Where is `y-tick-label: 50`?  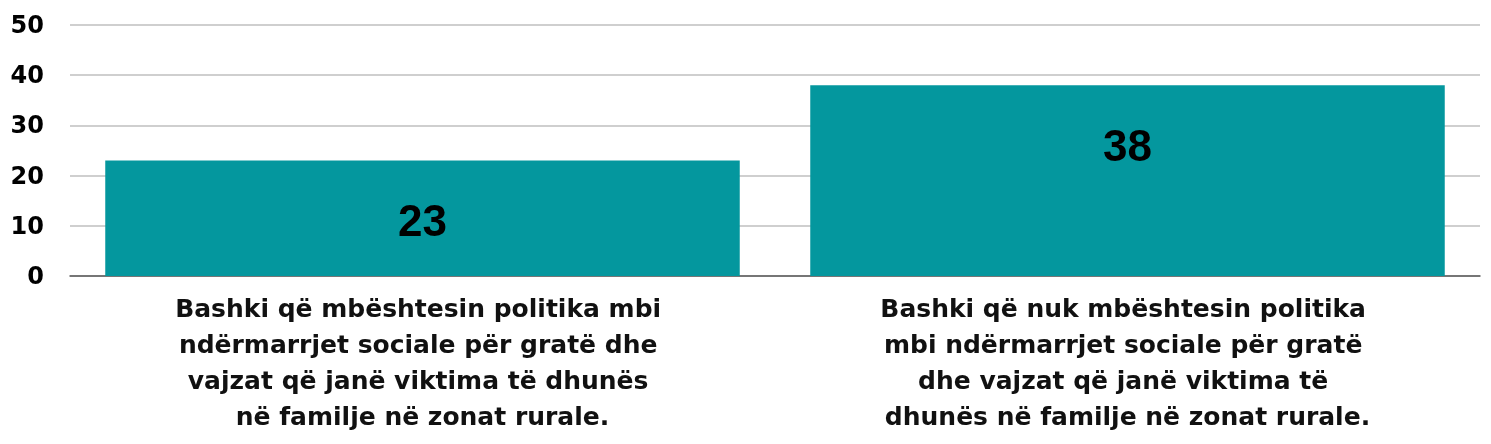 y-tick-label: 50 is located at coordinates (27, 25).